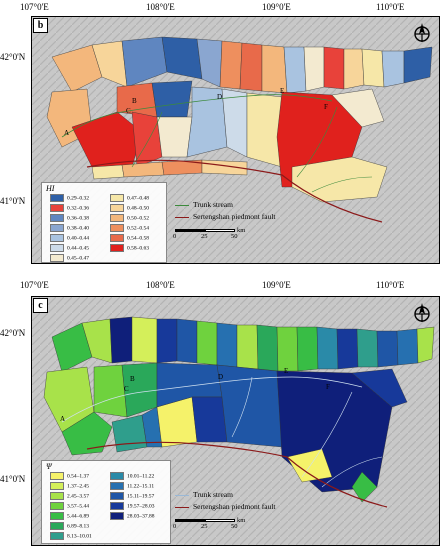  What do you see at coordinates (390, 285) in the screenshot?
I see `lon-label: 110°0'E` at bounding box center [390, 285].